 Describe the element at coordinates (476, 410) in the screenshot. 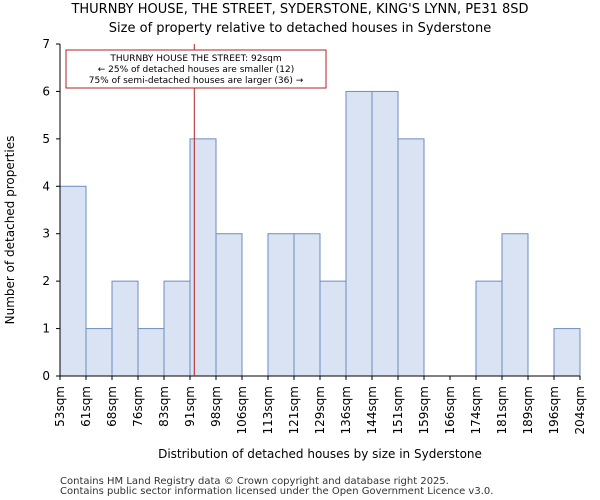

I see `x-tick-label: 174sqm` at that location.